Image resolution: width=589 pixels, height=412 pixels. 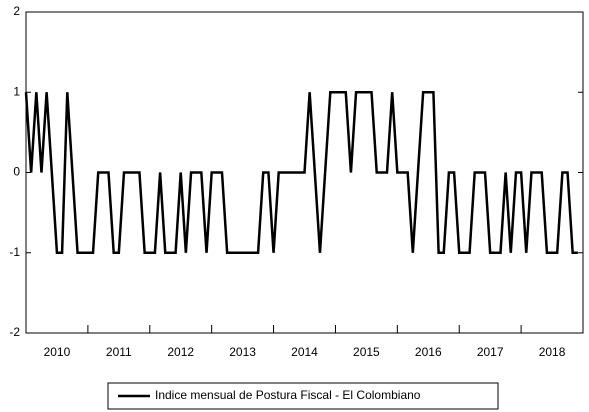 What do you see at coordinates (552, 352) in the screenshot?
I see `x-tick-label: 2018` at bounding box center [552, 352].